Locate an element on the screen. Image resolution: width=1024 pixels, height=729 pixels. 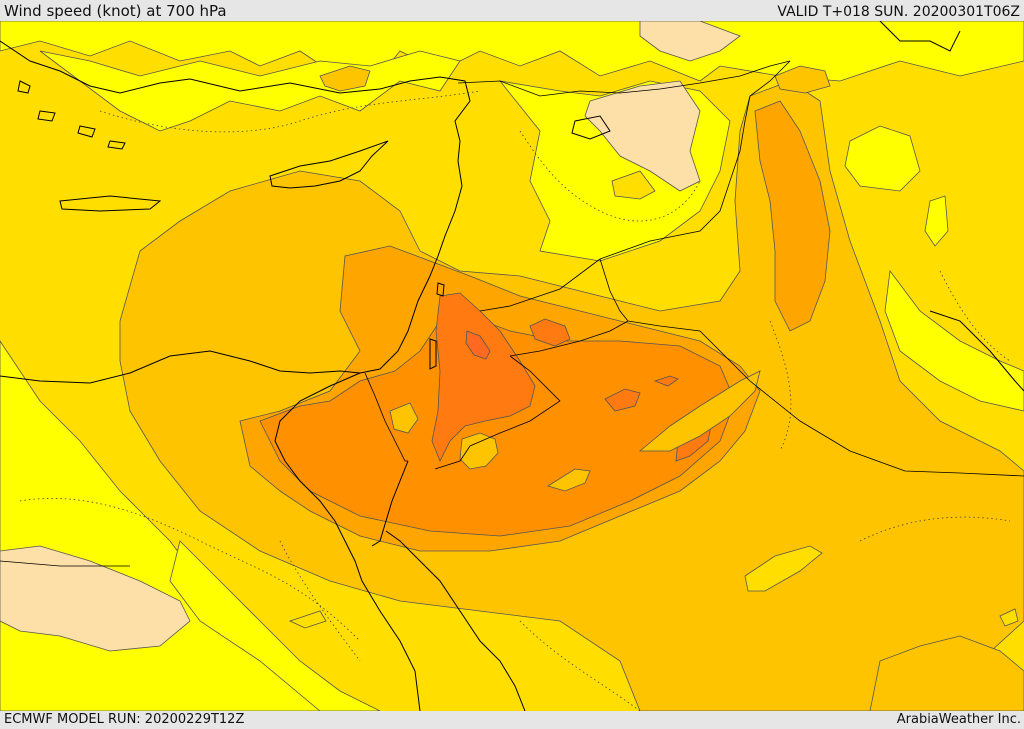
crete is located at coordinates (110, 203).